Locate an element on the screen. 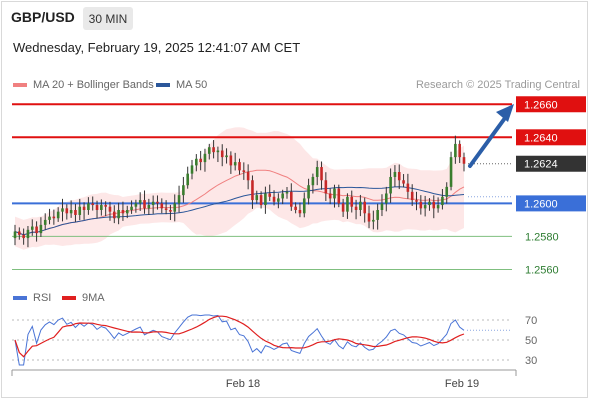  legend-item-ma20-bollinger: MA 20 + Bollinger Bands is located at coordinates (83, 85).